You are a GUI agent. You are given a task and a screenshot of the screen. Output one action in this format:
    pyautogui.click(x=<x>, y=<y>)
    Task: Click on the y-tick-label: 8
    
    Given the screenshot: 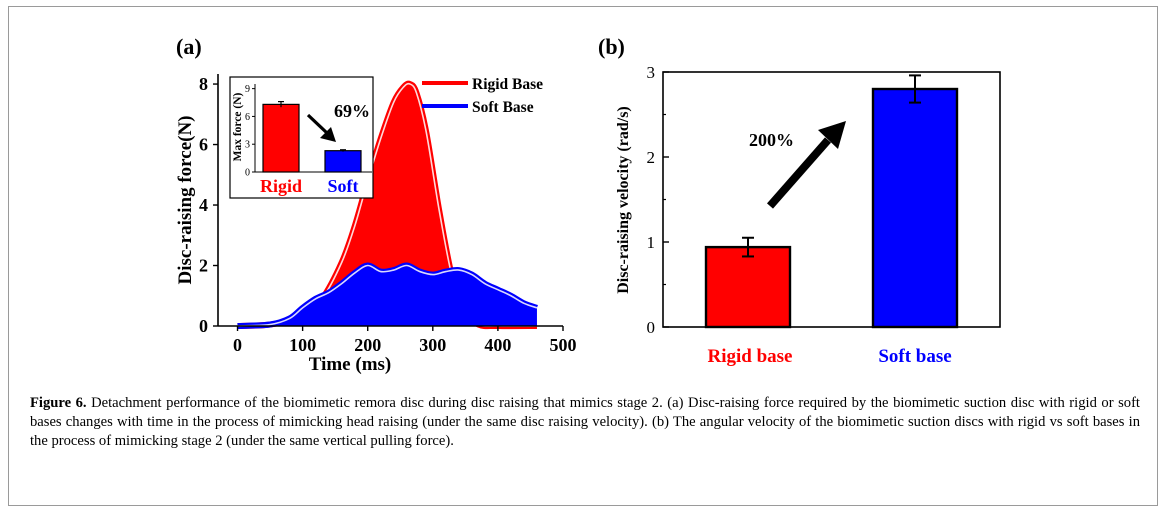 What is the action you would take?
    pyautogui.click(x=203, y=84)
    